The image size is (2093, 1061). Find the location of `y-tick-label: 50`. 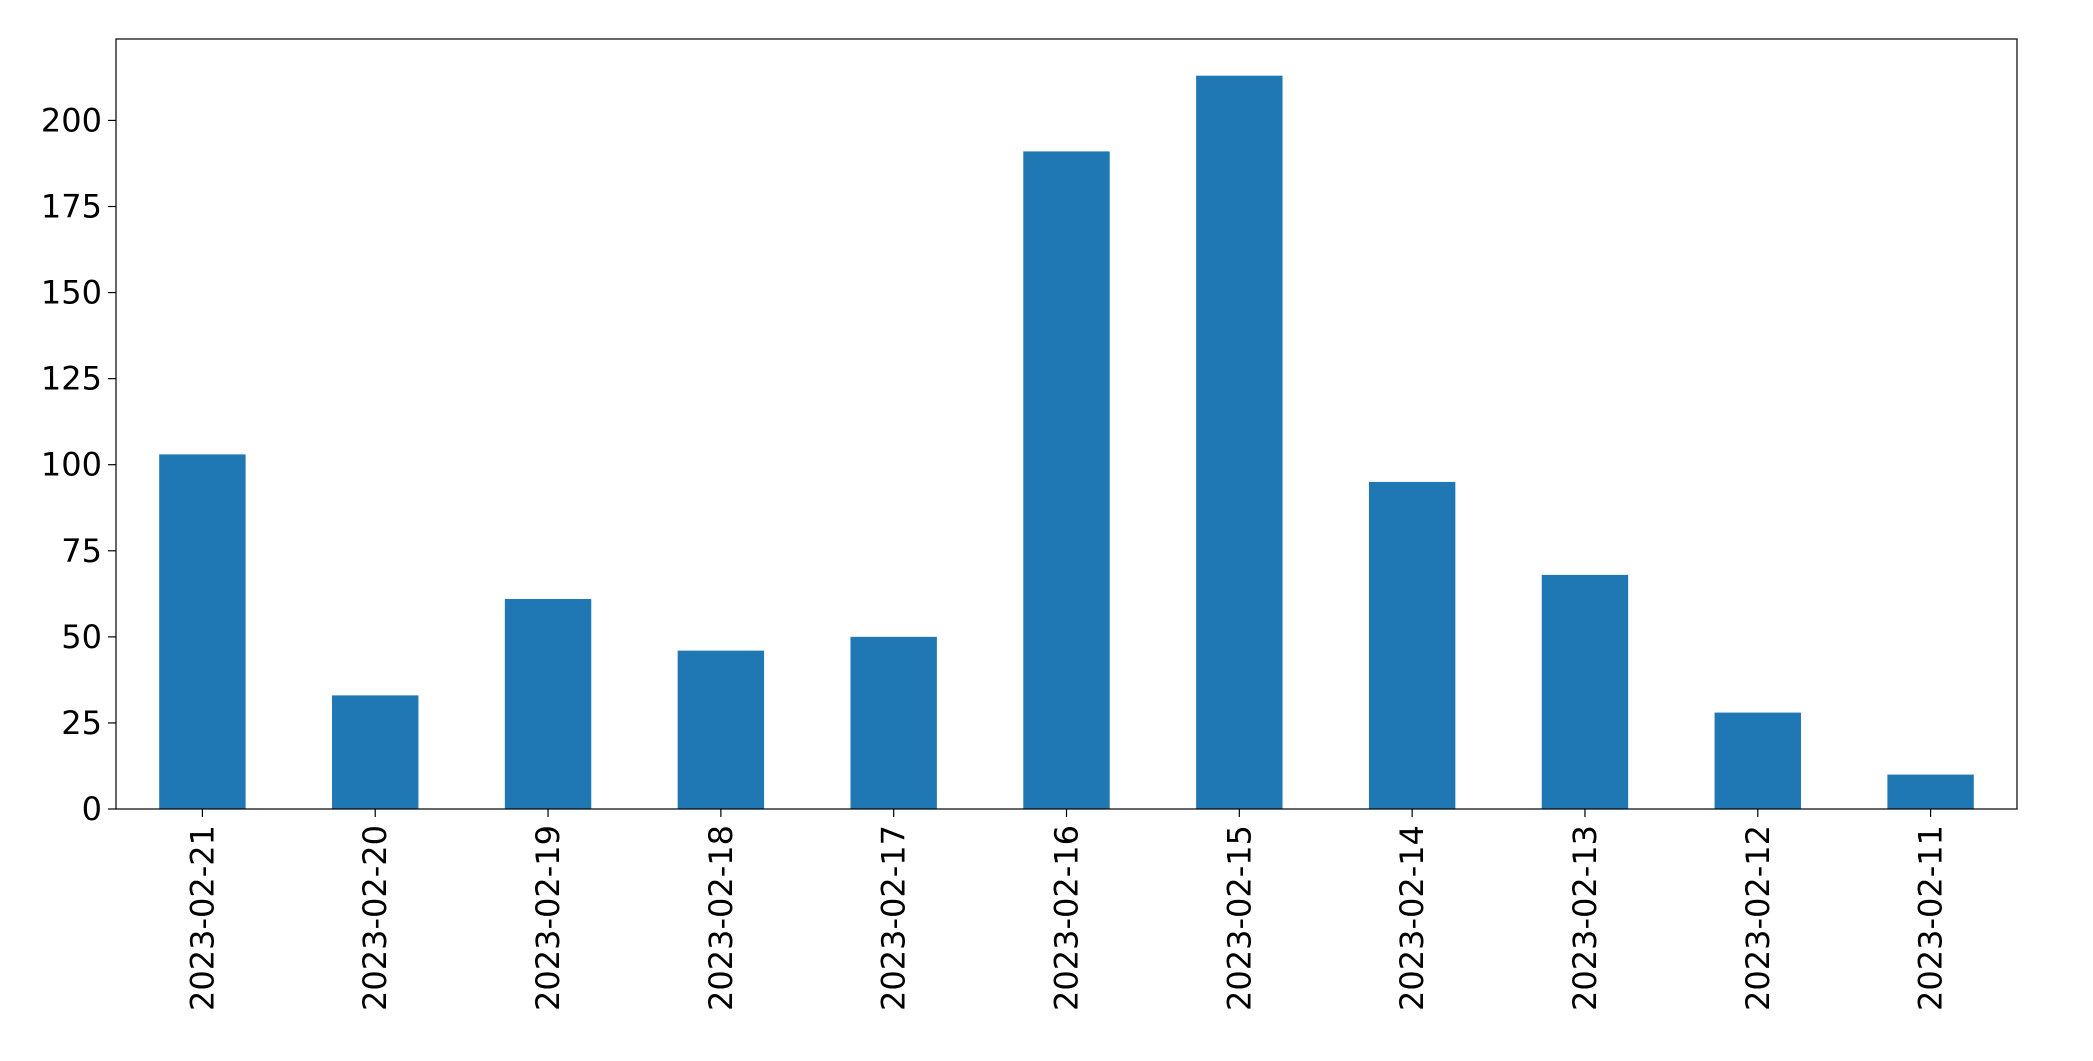

y-tick-label: 50 is located at coordinates (81, 637).